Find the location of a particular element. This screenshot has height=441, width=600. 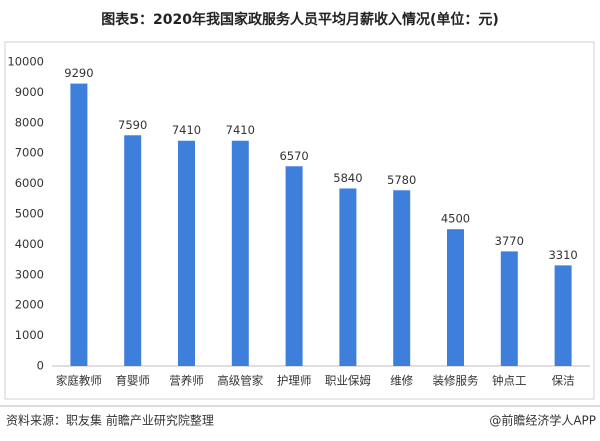

x-tick-label: 钟点工 is located at coordinates (509, 381).